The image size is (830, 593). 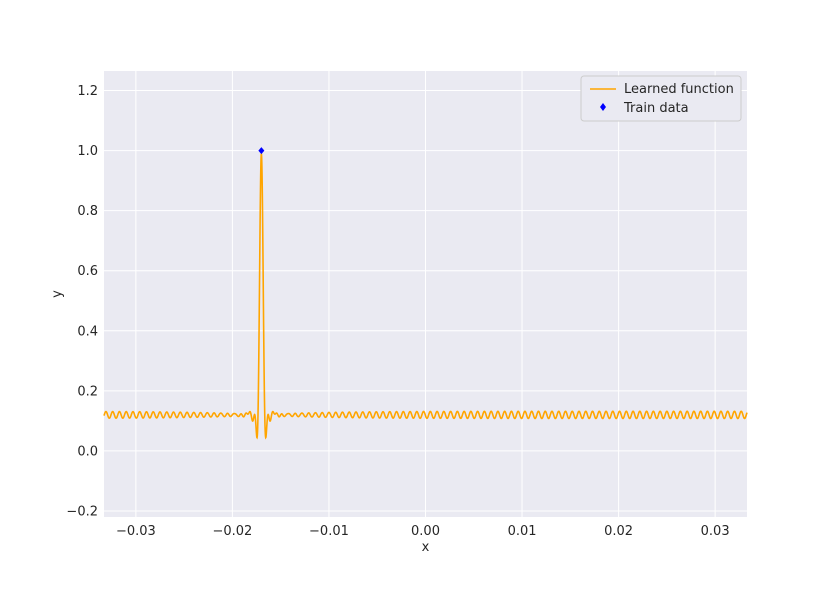 I want to click on x-axis-label: x, so click(x=426, y=547).